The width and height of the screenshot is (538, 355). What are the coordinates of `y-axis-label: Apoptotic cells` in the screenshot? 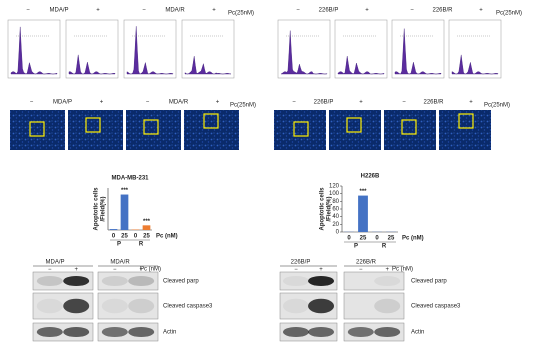 It's located at (323, 209).